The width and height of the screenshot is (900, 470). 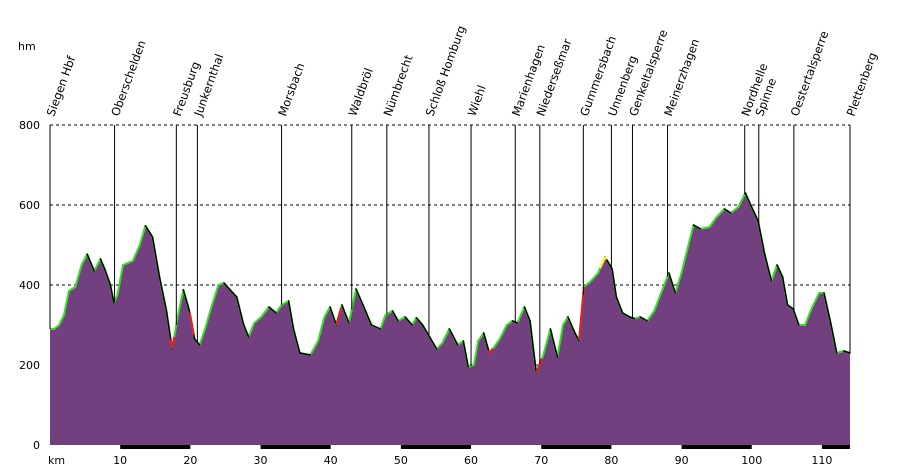 What do you see at coordinates (291, 89) in the screenshot?
I see `place-label: Morsbach` at bounding box center [291, 89].